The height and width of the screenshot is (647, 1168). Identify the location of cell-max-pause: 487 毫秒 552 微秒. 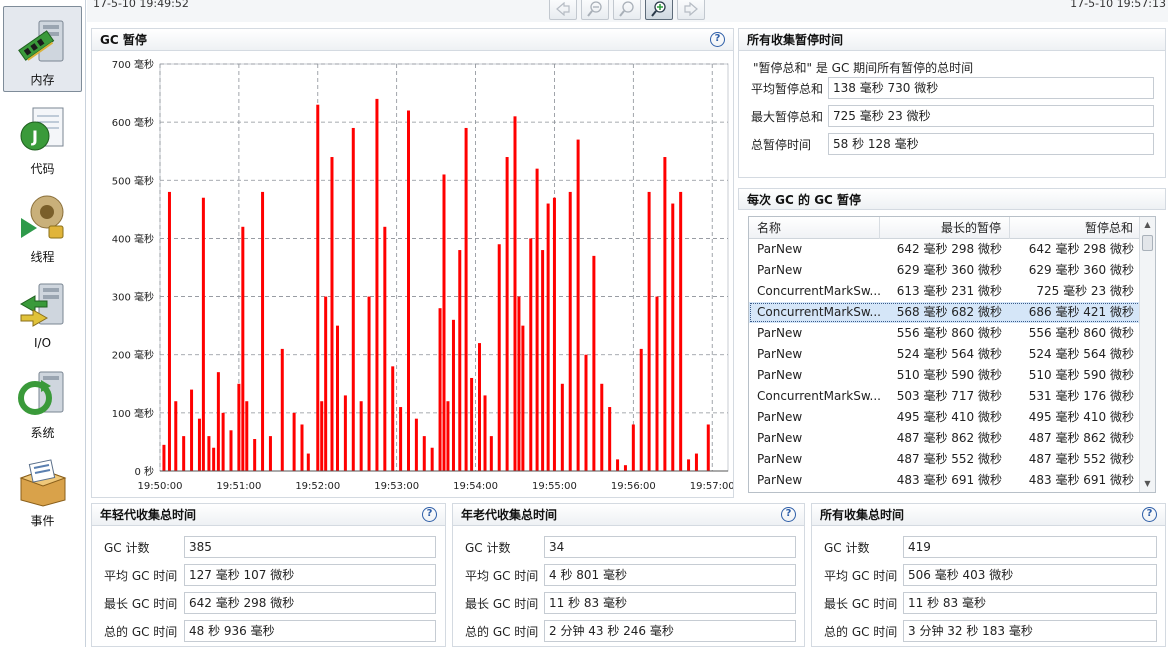
(949, 459).